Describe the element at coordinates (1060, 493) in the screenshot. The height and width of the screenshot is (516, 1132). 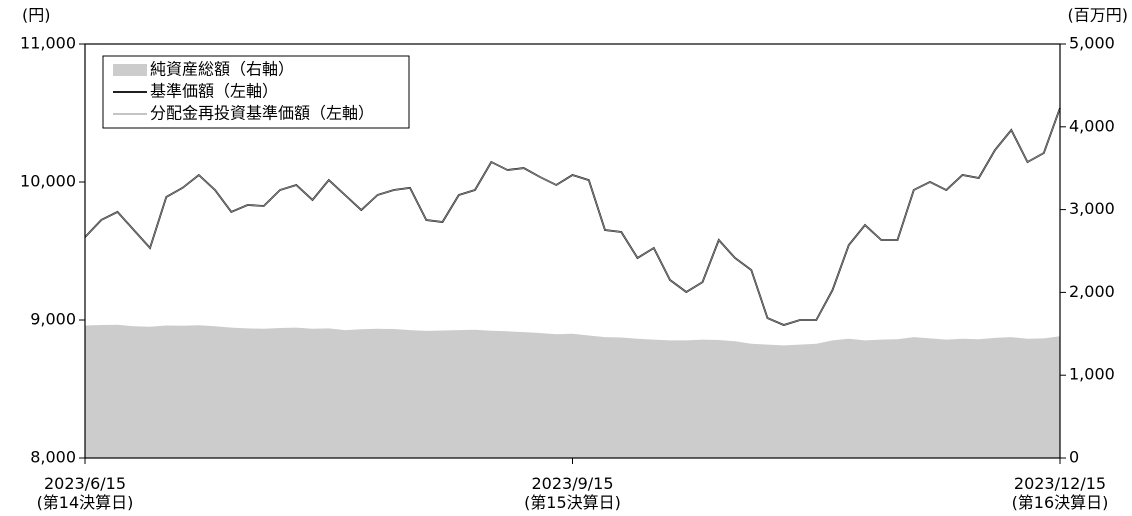
I see `x-tick-label: 2023/12/15 (第16決算日)` at that location.